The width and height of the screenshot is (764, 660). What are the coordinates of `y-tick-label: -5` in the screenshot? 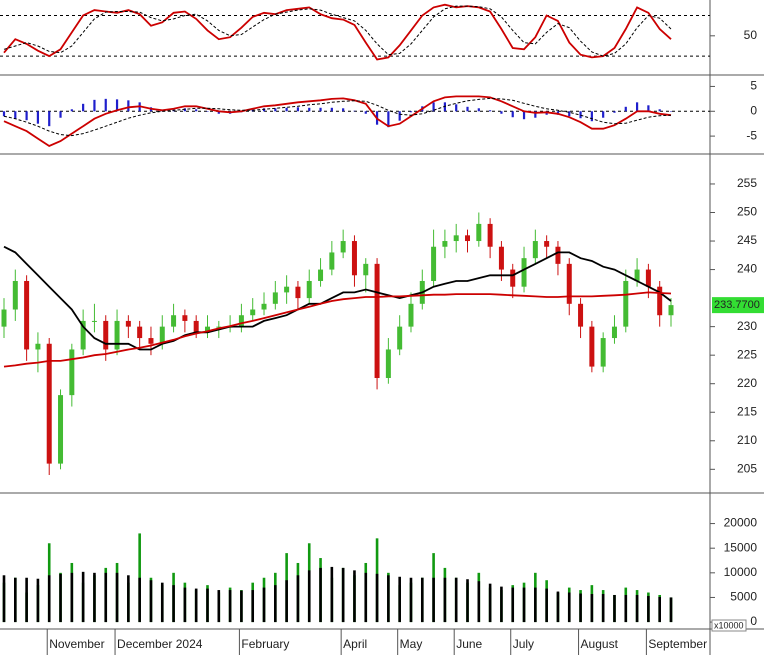 It's located at (751, 135).